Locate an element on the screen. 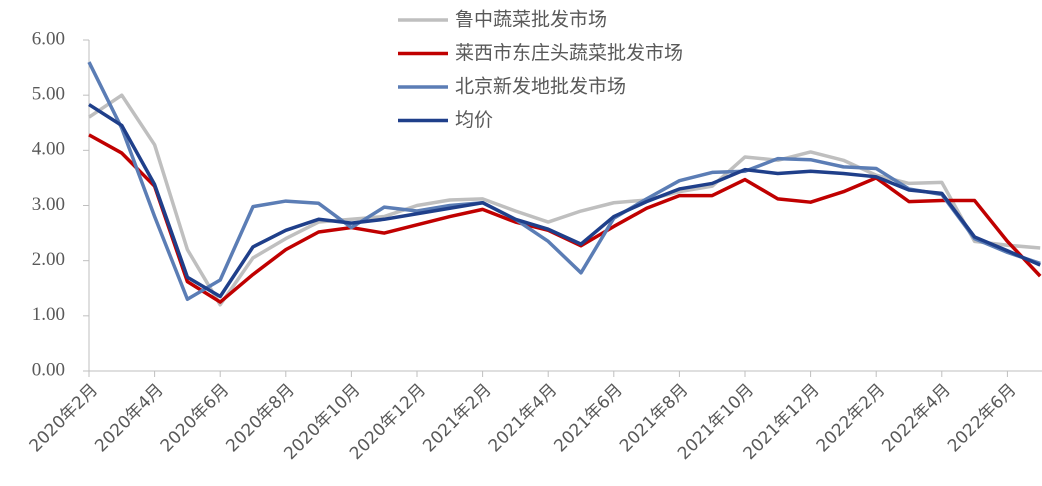 Image resolution: width=1042 pixels, height=486 pixels. legend-label: 均价 is located at coordinates (474, 120).